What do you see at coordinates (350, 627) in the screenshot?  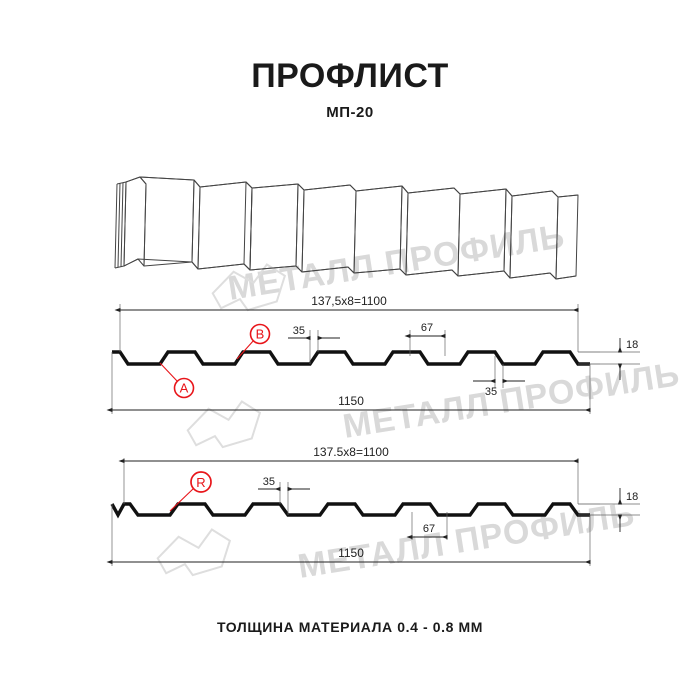 I see `material-thickness-note: ТОЛЩИНА МАТЕРИАЛА 0.4 - 0.8 ММ` at bounding box center [350, 627].